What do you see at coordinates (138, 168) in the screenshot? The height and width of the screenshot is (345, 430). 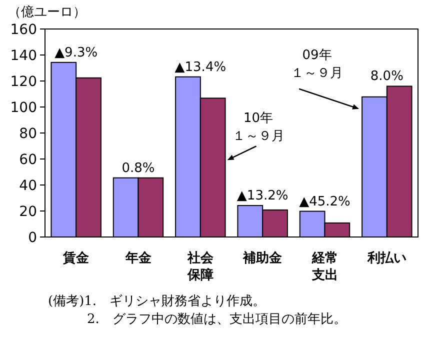 I see `annotation: 0.8%` at bounding box center [138, 168].